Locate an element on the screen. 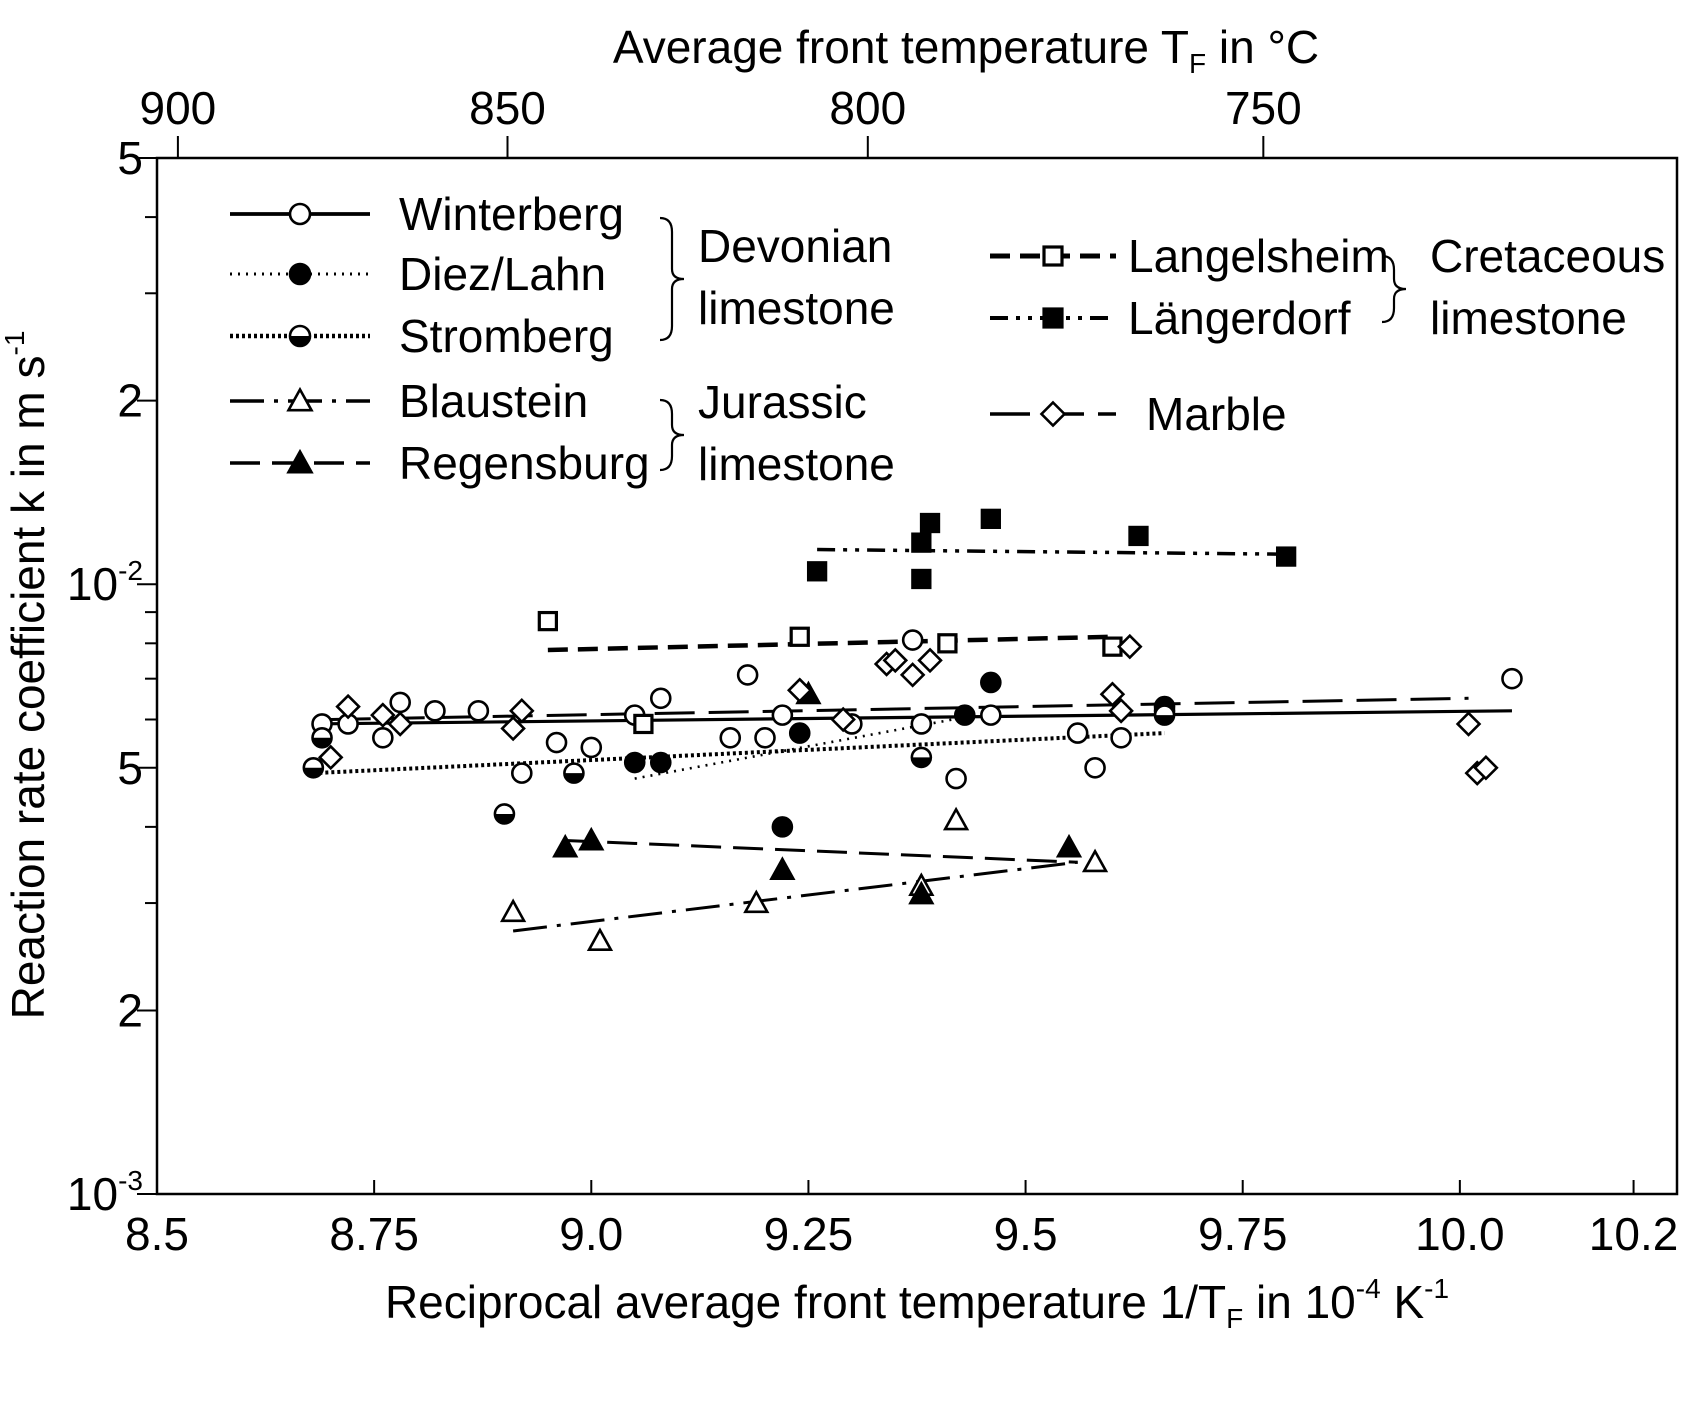 The image size is (1707, 1412). legend-label: Regensburg is located at coordinates (524, 463).